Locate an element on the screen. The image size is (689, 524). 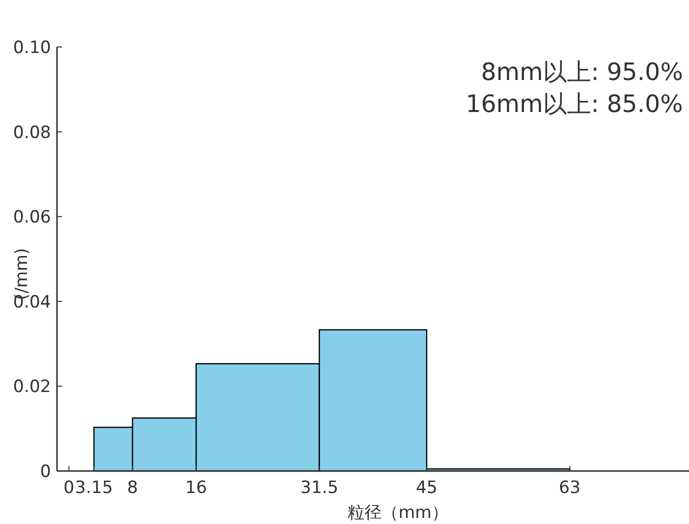
x-tick-label: 31.5 is located at coordinates (319, 488).